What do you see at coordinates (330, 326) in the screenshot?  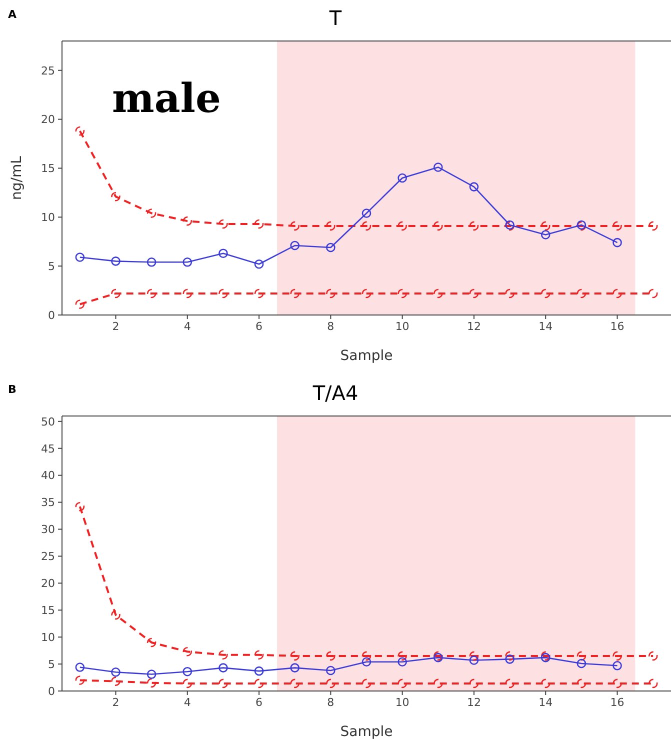 I see `x-tick-label: 8` at bounding box center [330, 326].